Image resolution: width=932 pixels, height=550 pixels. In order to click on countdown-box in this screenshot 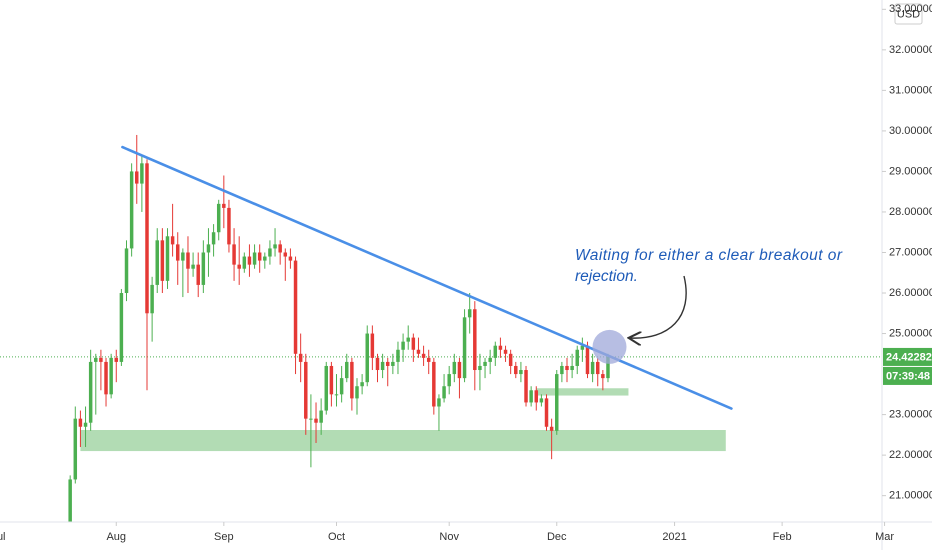, I will do `click(907, 375)`.